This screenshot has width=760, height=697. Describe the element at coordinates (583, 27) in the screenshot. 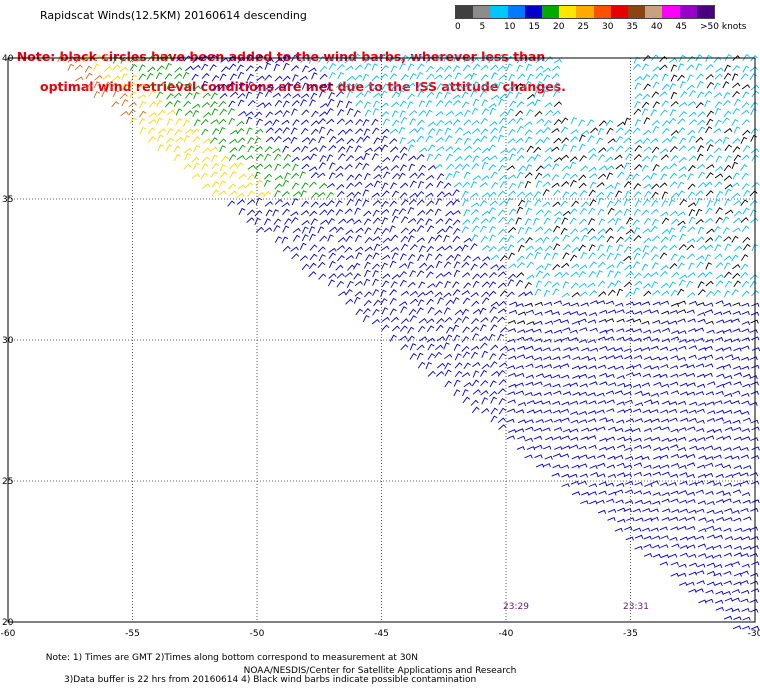

I see `legend-label: 25` at that location.